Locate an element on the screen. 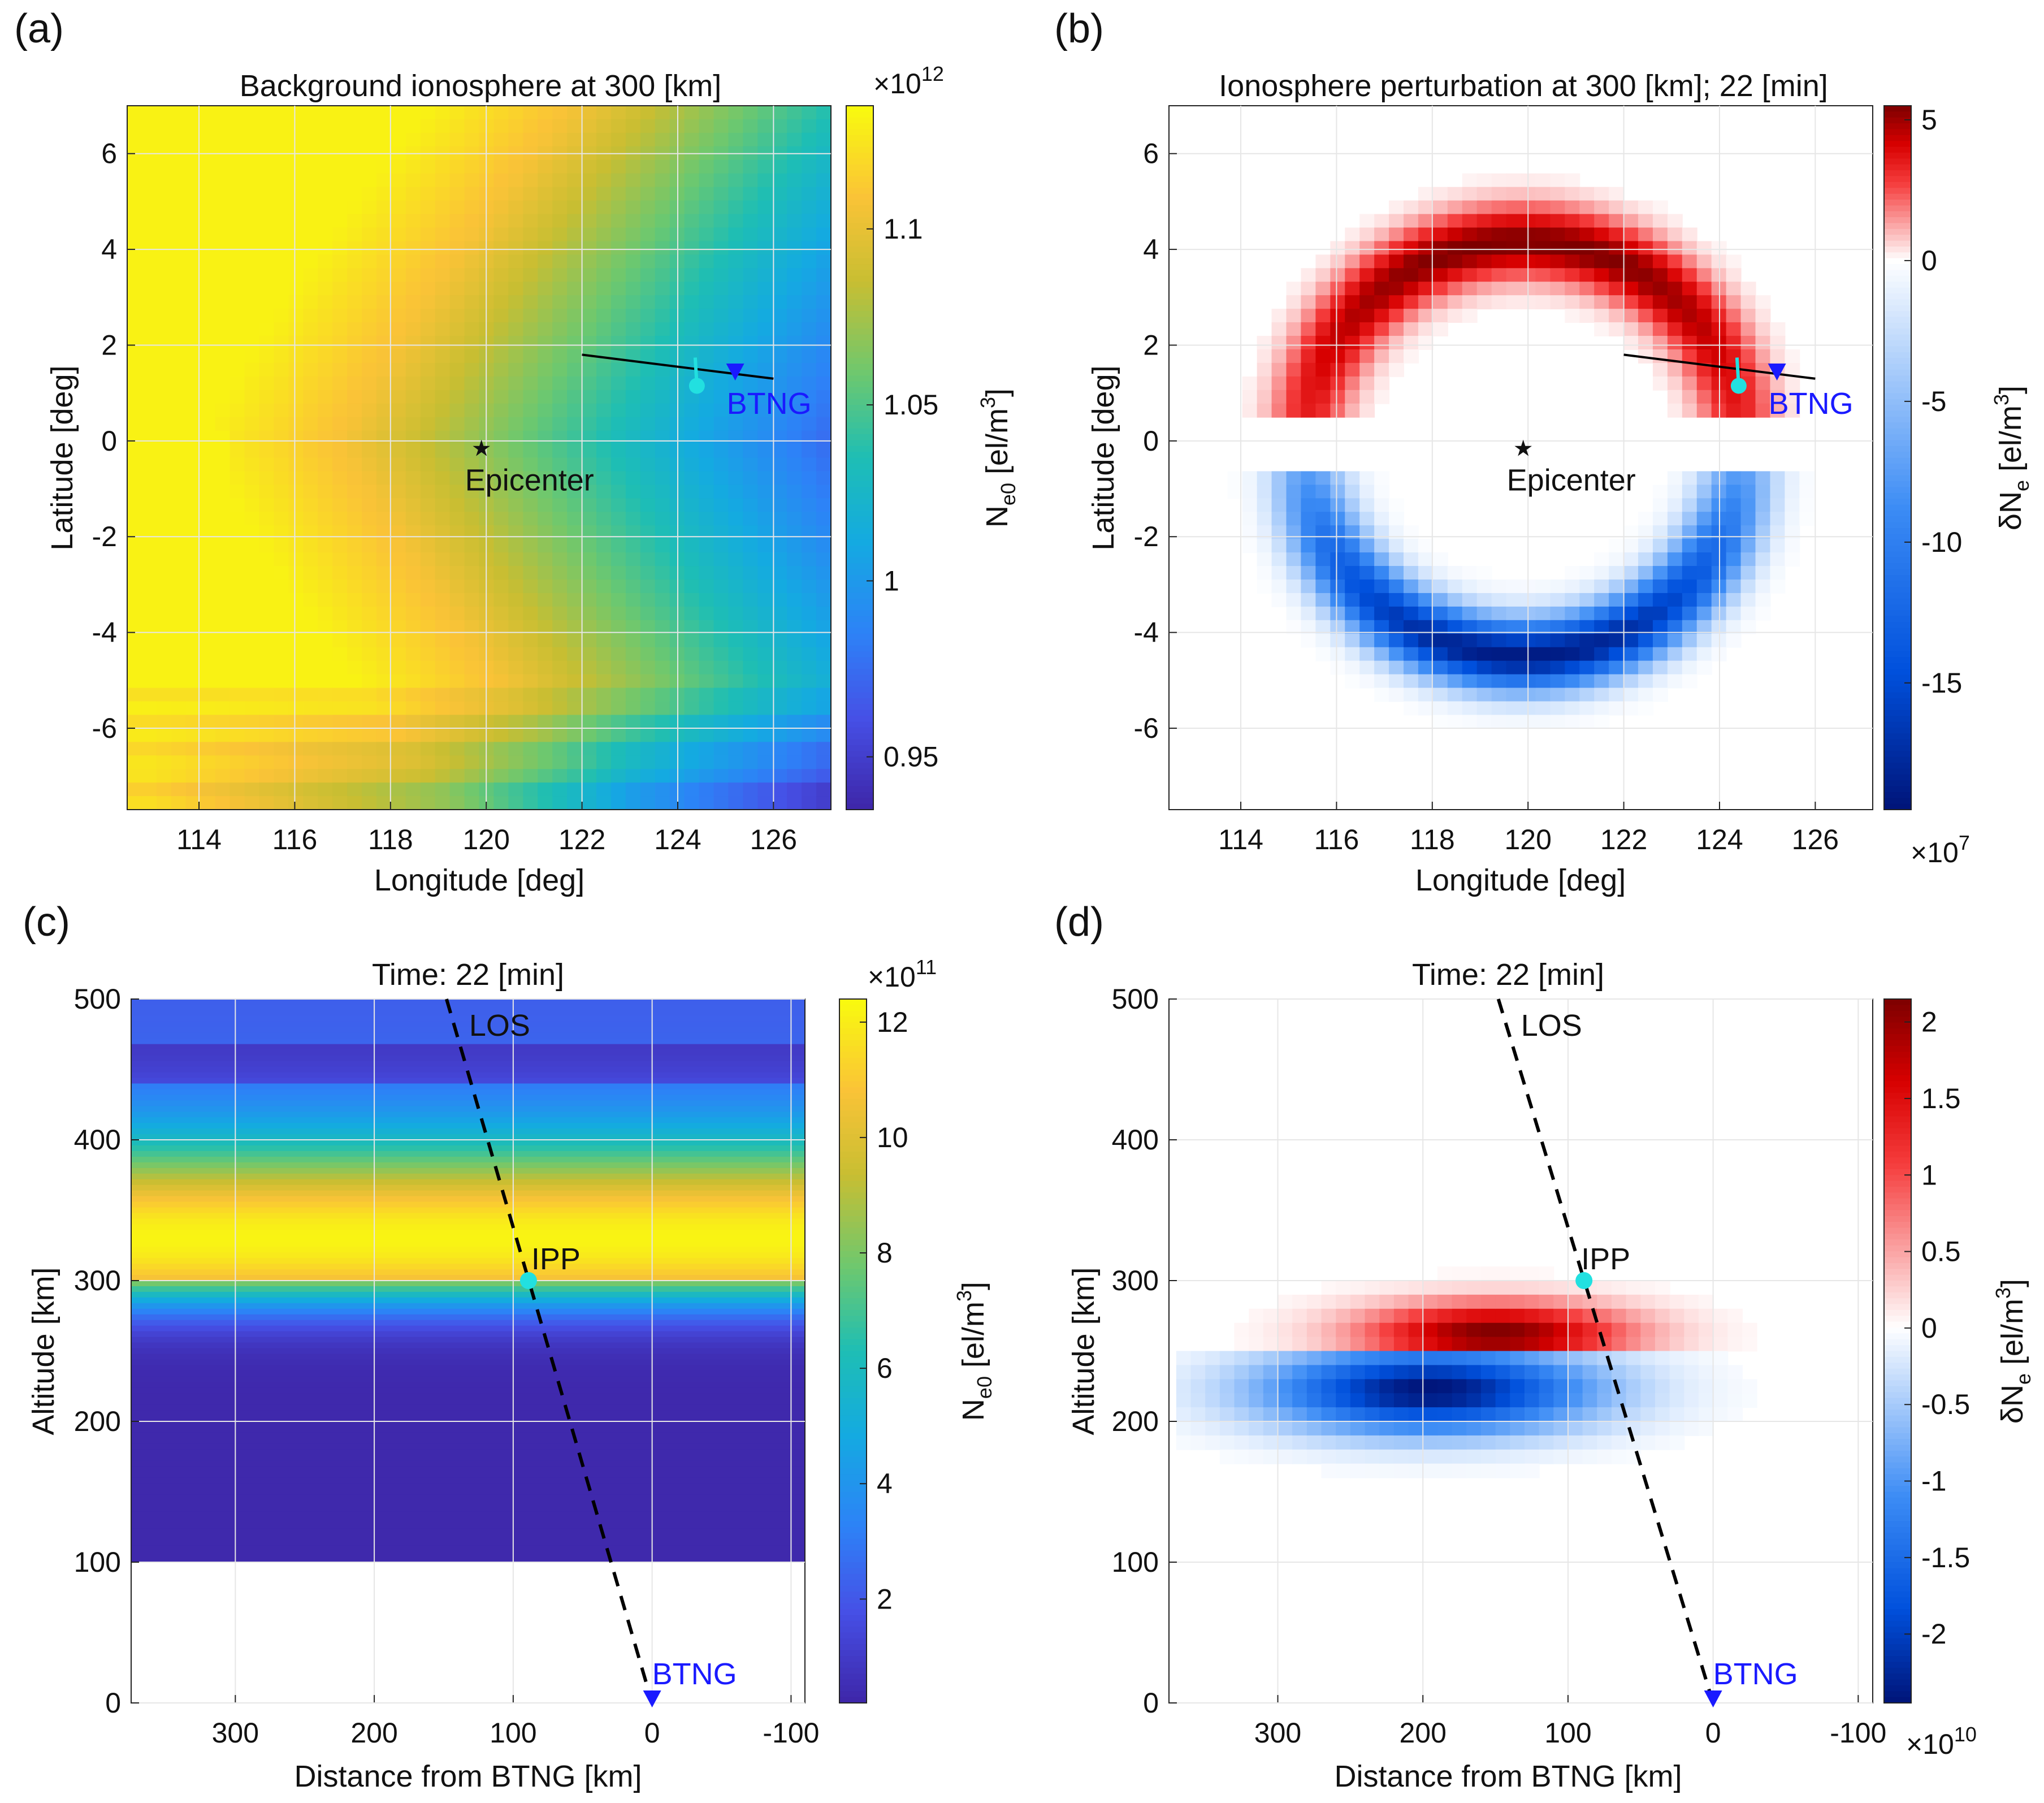 The width and height of the screenshot is (2044, 1803). a-colorbar-cell is located at coordinates (859, 179).